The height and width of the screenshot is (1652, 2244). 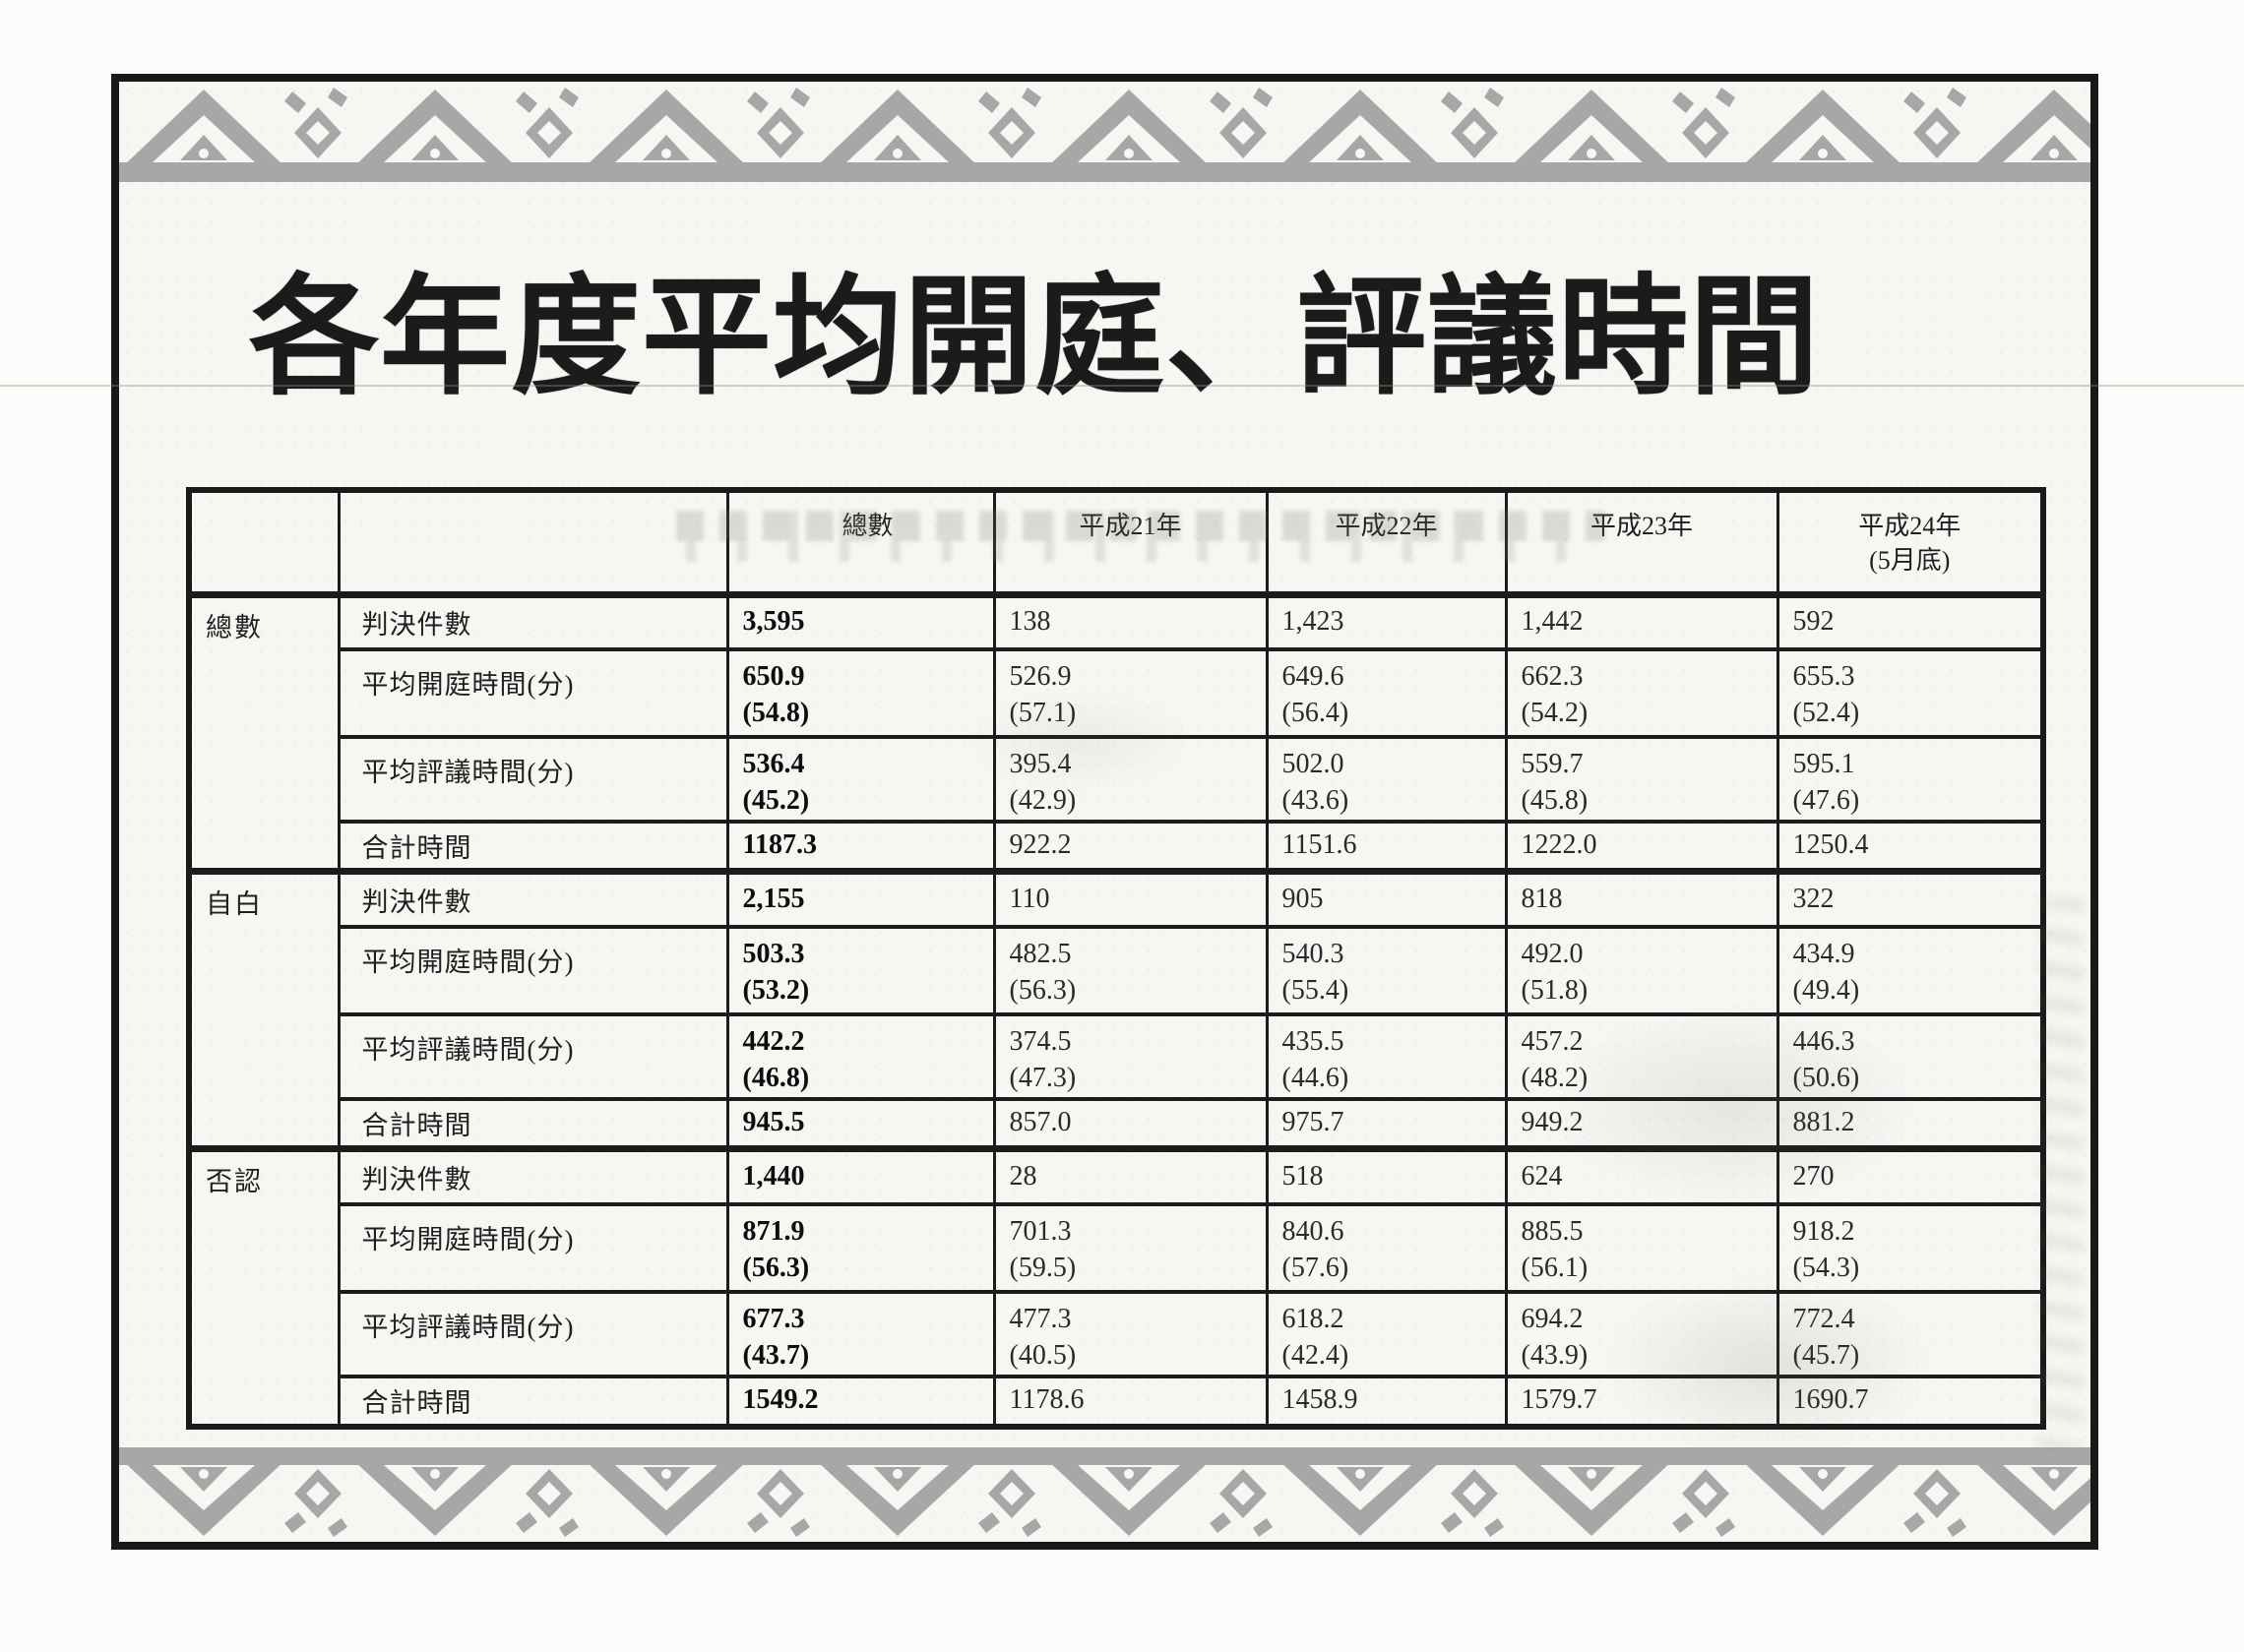 I want to click on column-header-heisei24: 平成24年 (5月底), so click(x=1910, y=542).